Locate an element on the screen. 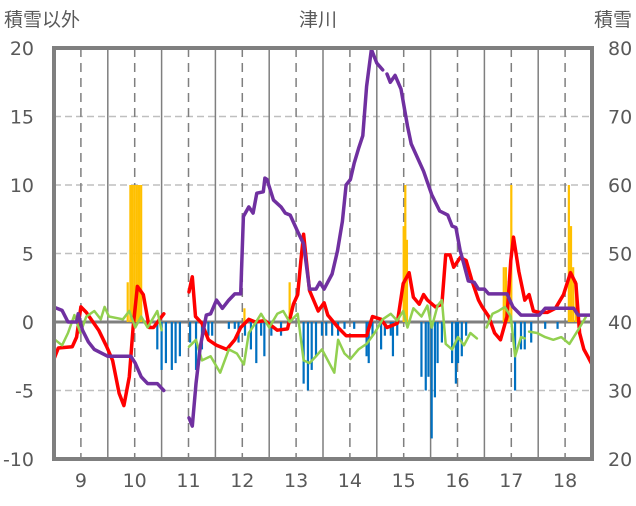 Image resolution: width=636 pixels, height=506 pixels. x-tick: 18 is located at coordinates (565, 481).